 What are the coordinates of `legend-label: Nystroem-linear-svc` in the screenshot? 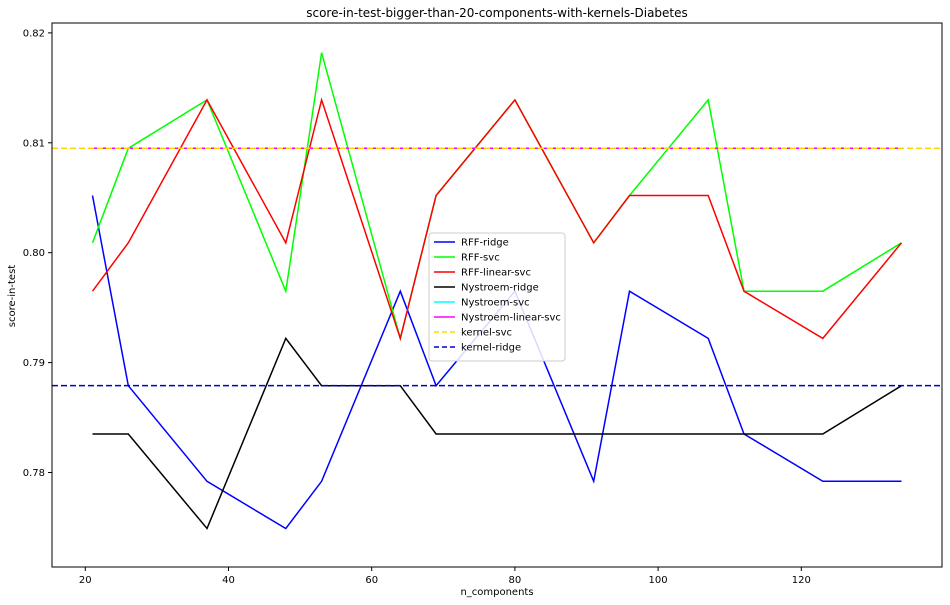 It's located at (511, 318).